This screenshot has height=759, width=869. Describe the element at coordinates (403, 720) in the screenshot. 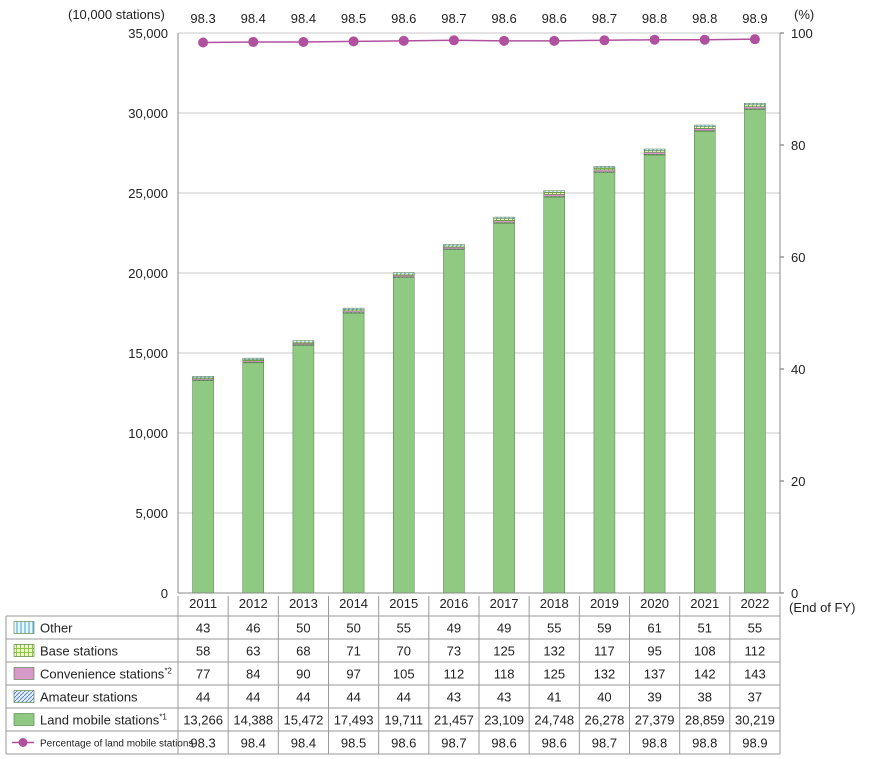

I see `table-cell: 19,711` at that location.